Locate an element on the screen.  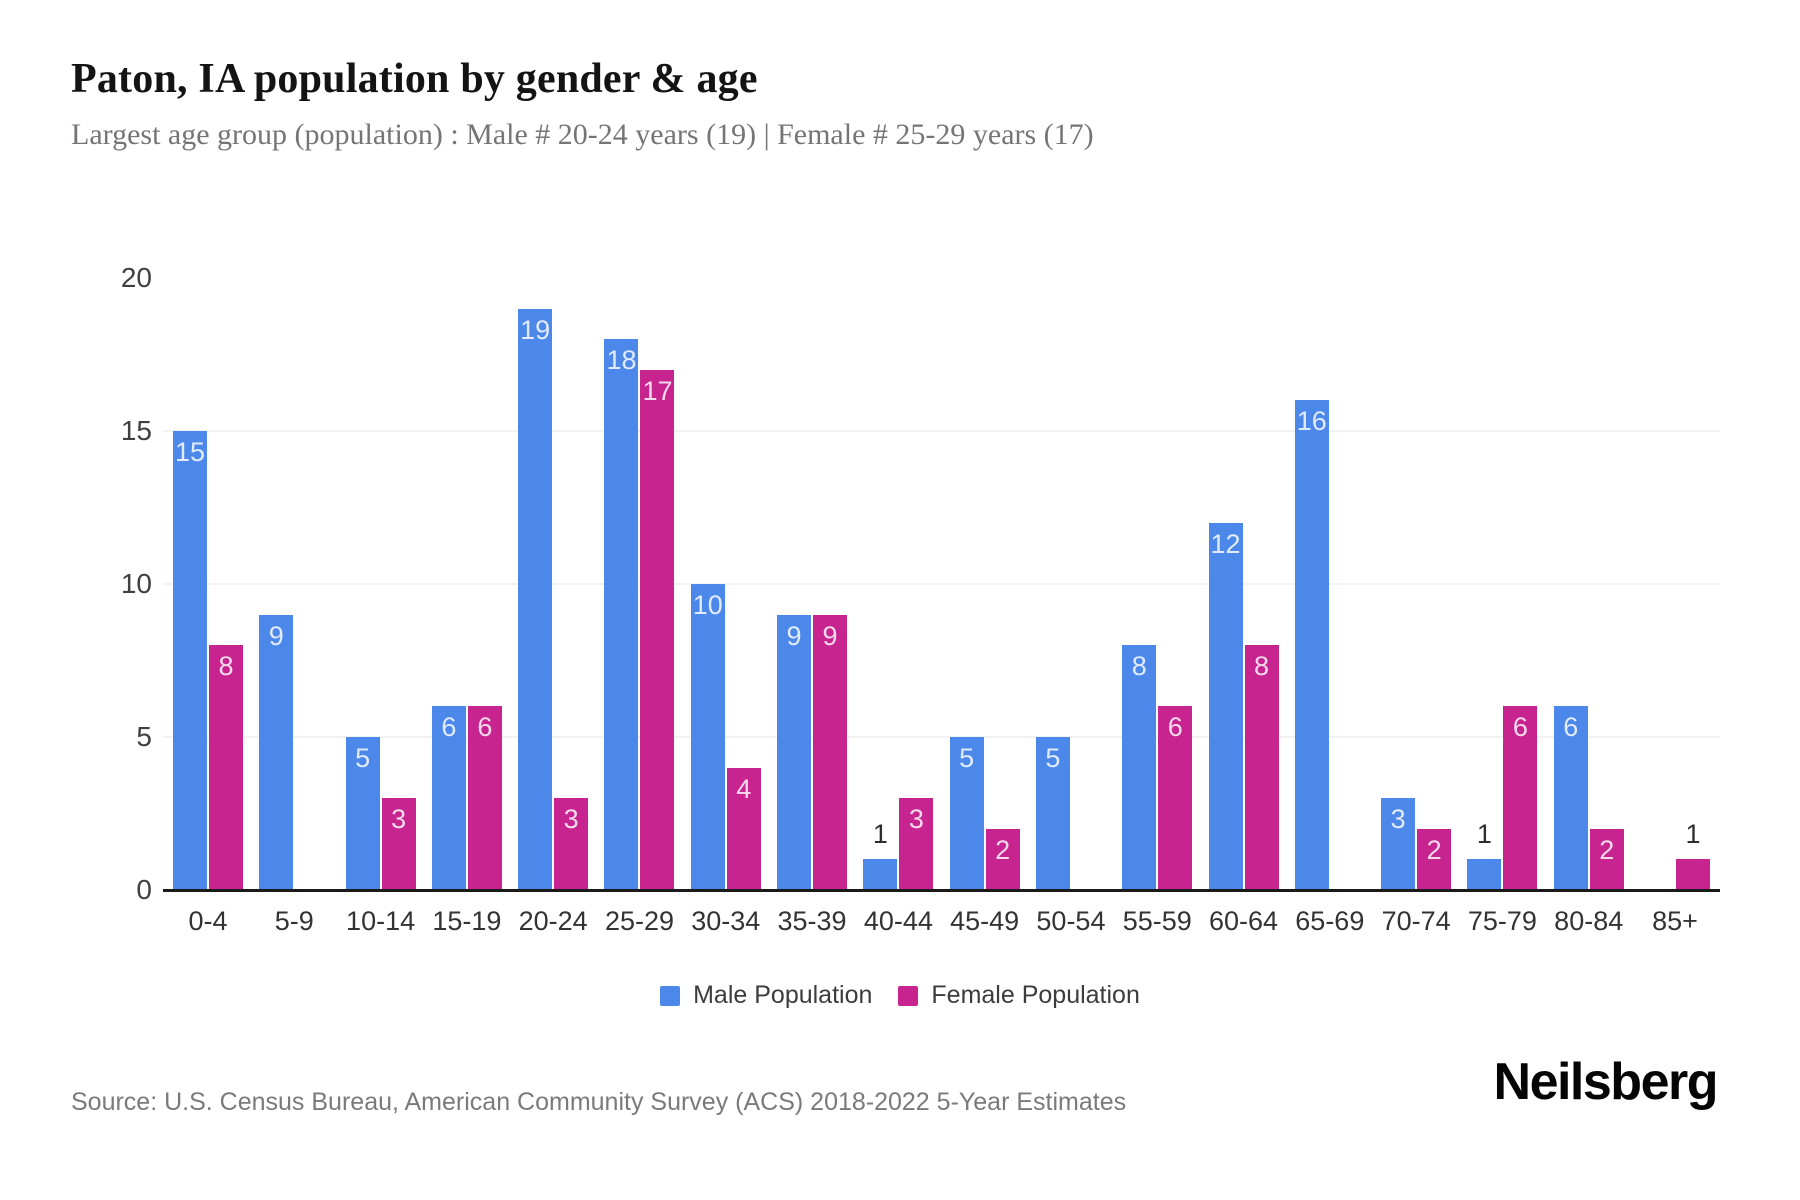
x-axis-label-85+: 85+ is located at coordinates (1675, 921).